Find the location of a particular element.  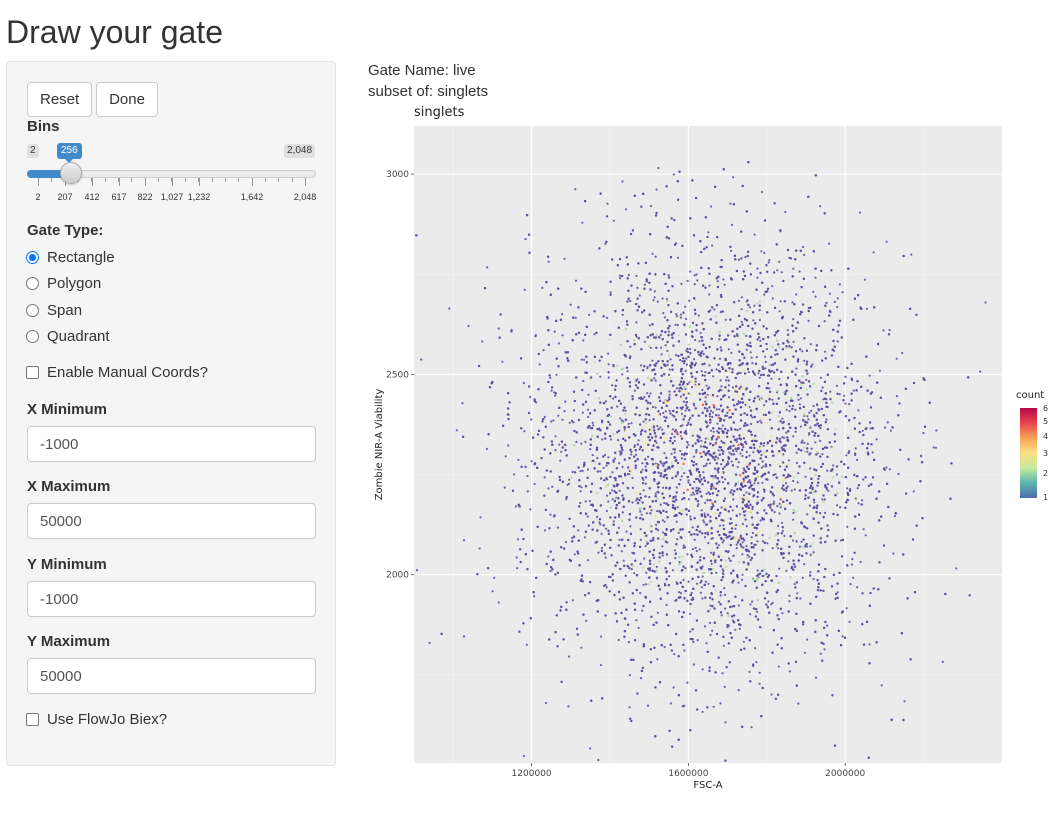

slider-tick-label: 1,232 is located at coordinates (199, 197).